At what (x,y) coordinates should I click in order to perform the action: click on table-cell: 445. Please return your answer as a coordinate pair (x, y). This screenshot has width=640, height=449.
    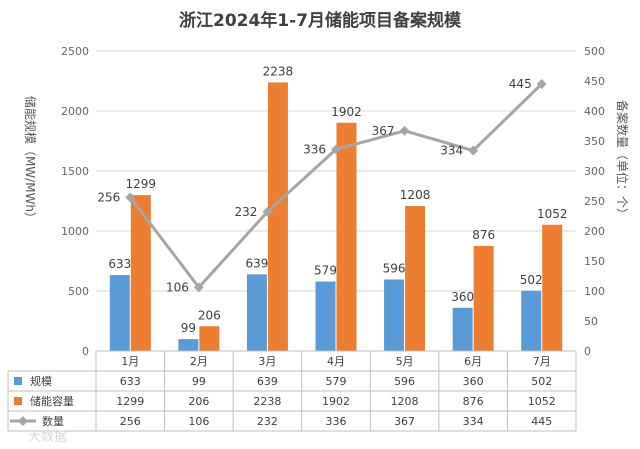
    Looking at the image, I should click on (541, 421).